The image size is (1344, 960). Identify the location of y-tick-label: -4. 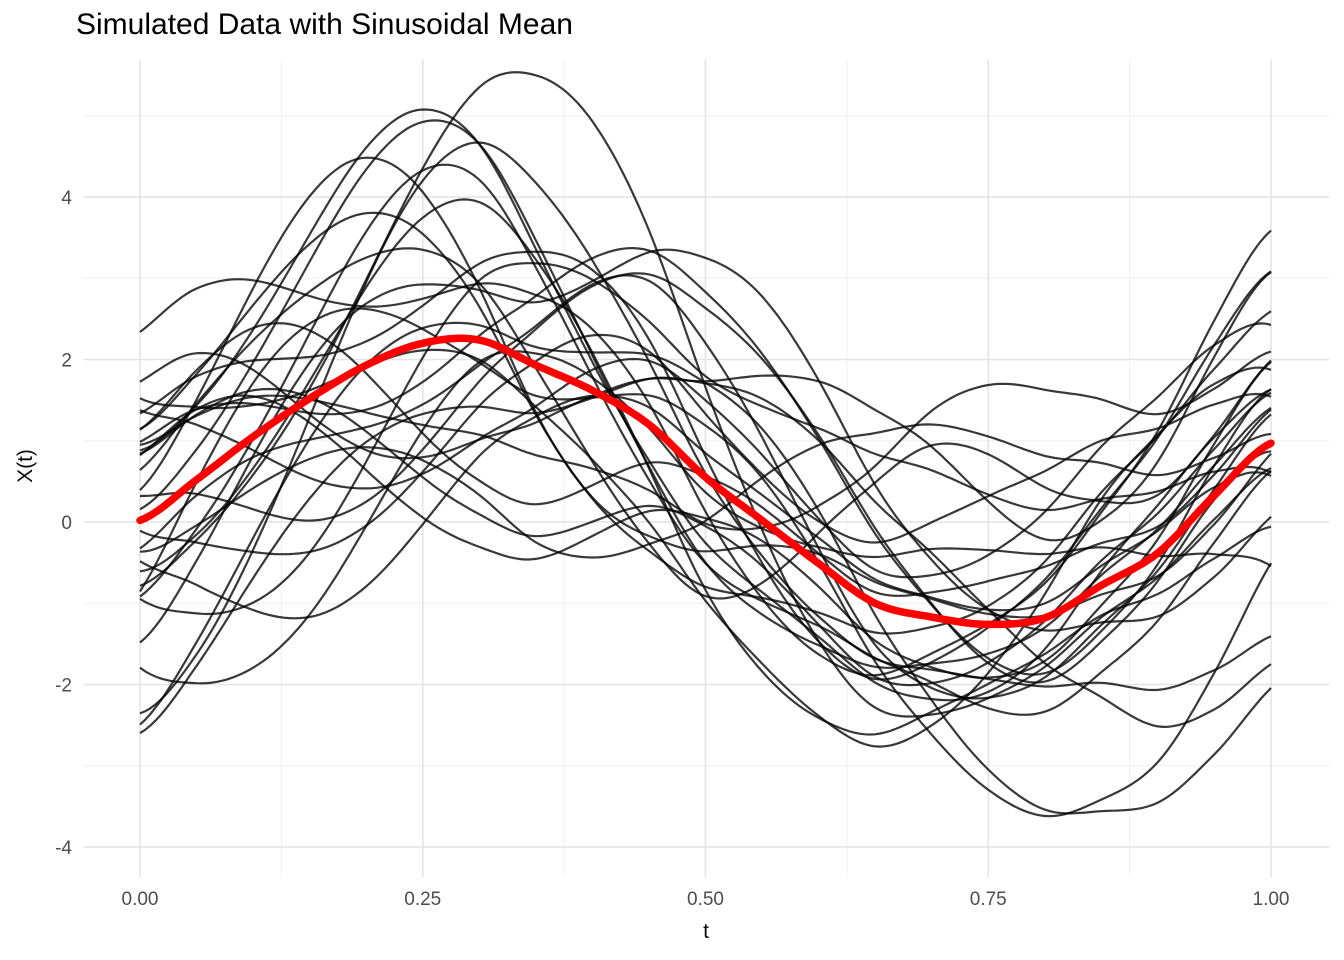
(63, 848).